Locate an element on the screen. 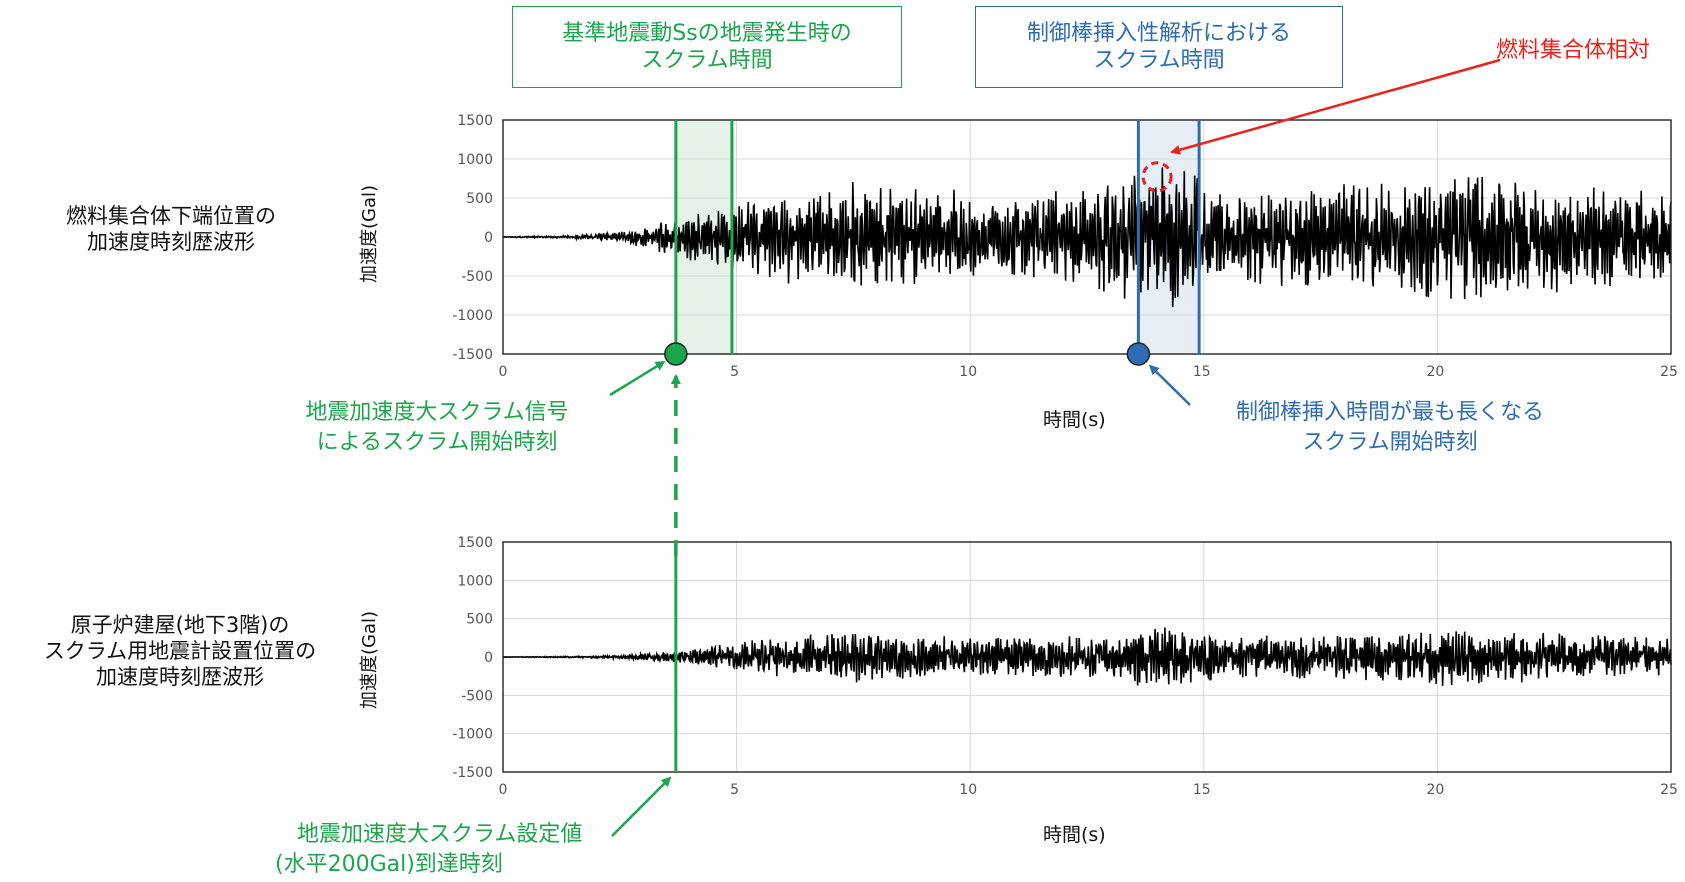 This screenshot has width=1685, height=882. blue-start-marker is located at coordinates (1138, 354).